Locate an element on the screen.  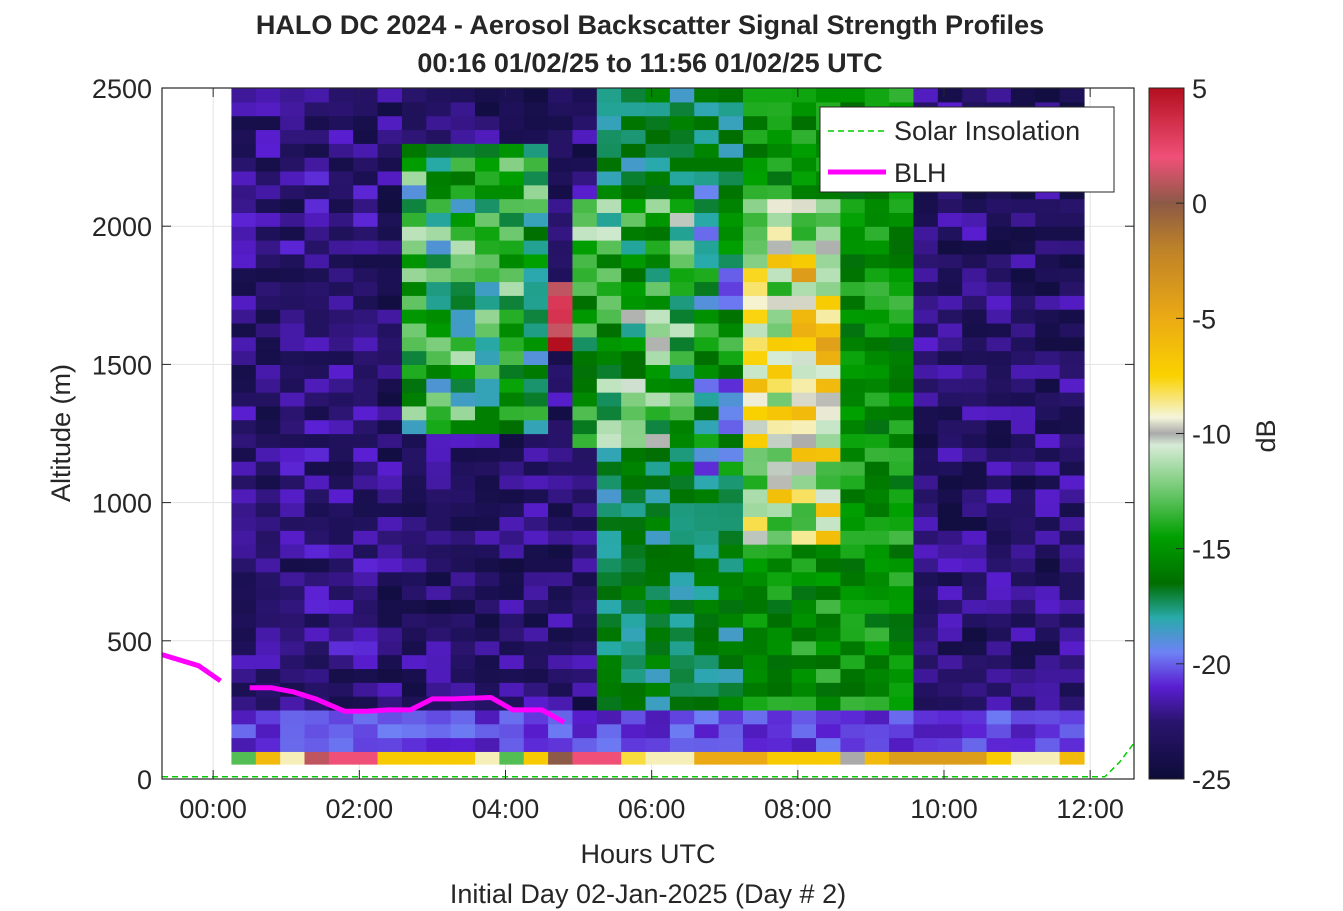
series-lines is located at coordinates (648, 715).